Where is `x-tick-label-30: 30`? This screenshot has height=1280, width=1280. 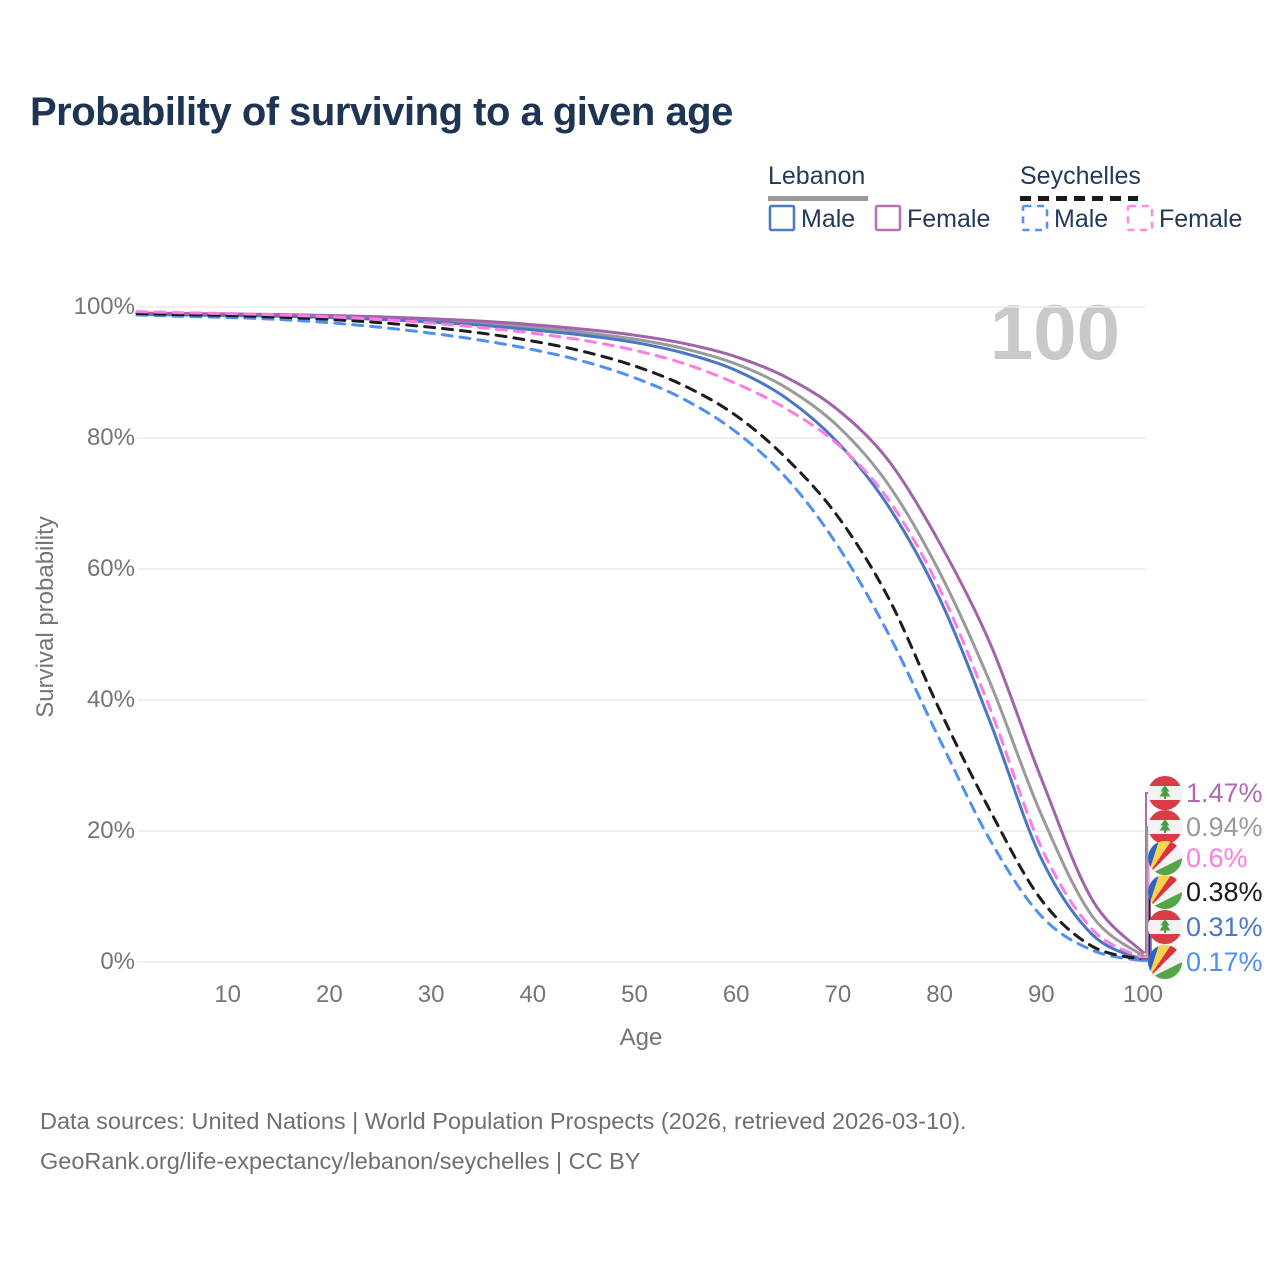
x-tick-label-30: 30 is located at coordinates (431, 994).